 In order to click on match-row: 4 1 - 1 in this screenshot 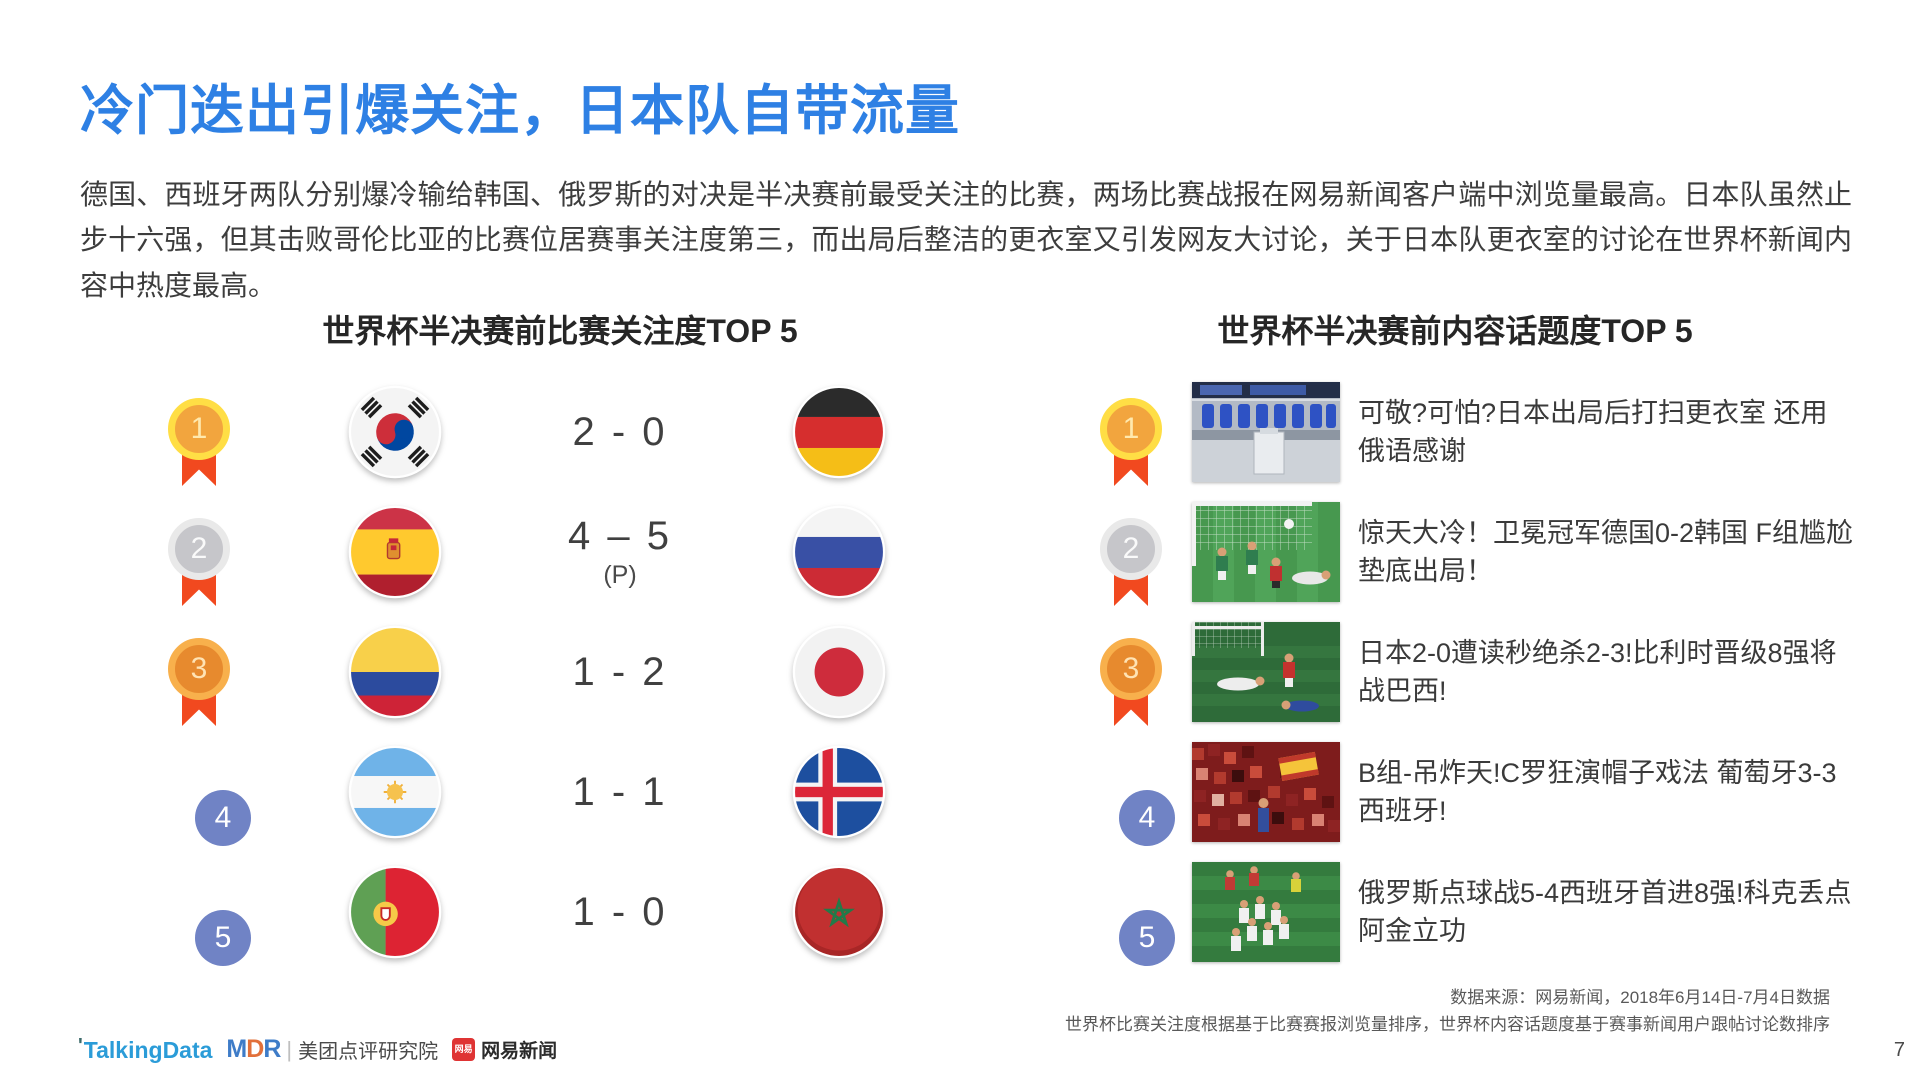, I will do `click(525, 792)`.